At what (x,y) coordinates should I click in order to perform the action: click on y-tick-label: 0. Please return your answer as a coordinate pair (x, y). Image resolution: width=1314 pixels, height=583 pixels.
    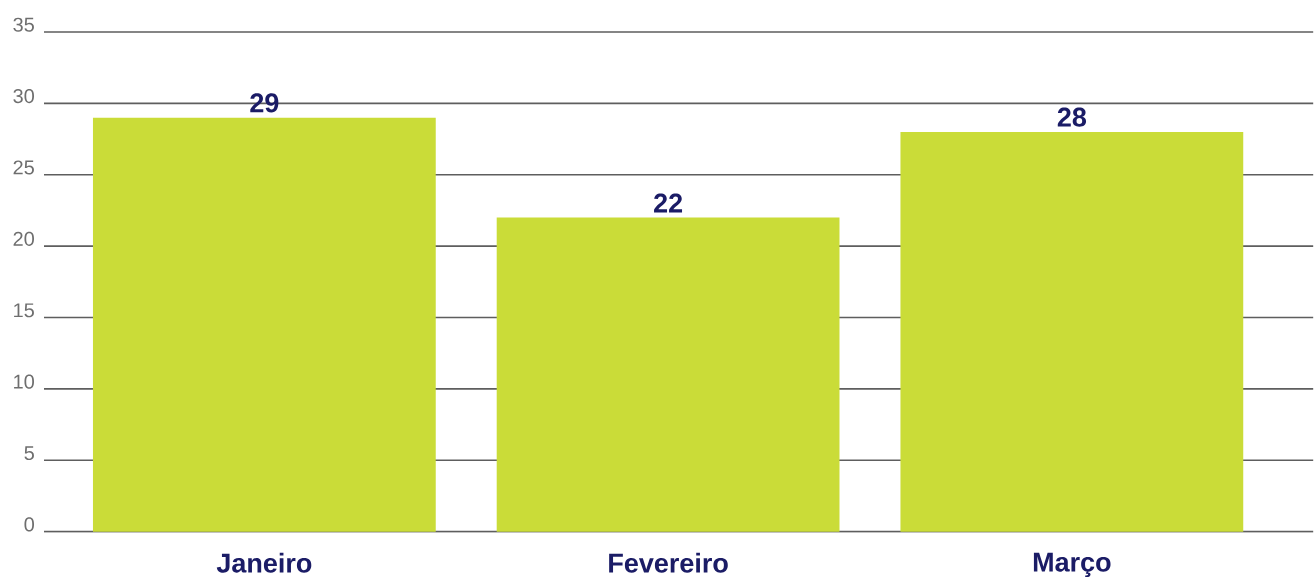
    Looking at the image, I should click on (29, 524).